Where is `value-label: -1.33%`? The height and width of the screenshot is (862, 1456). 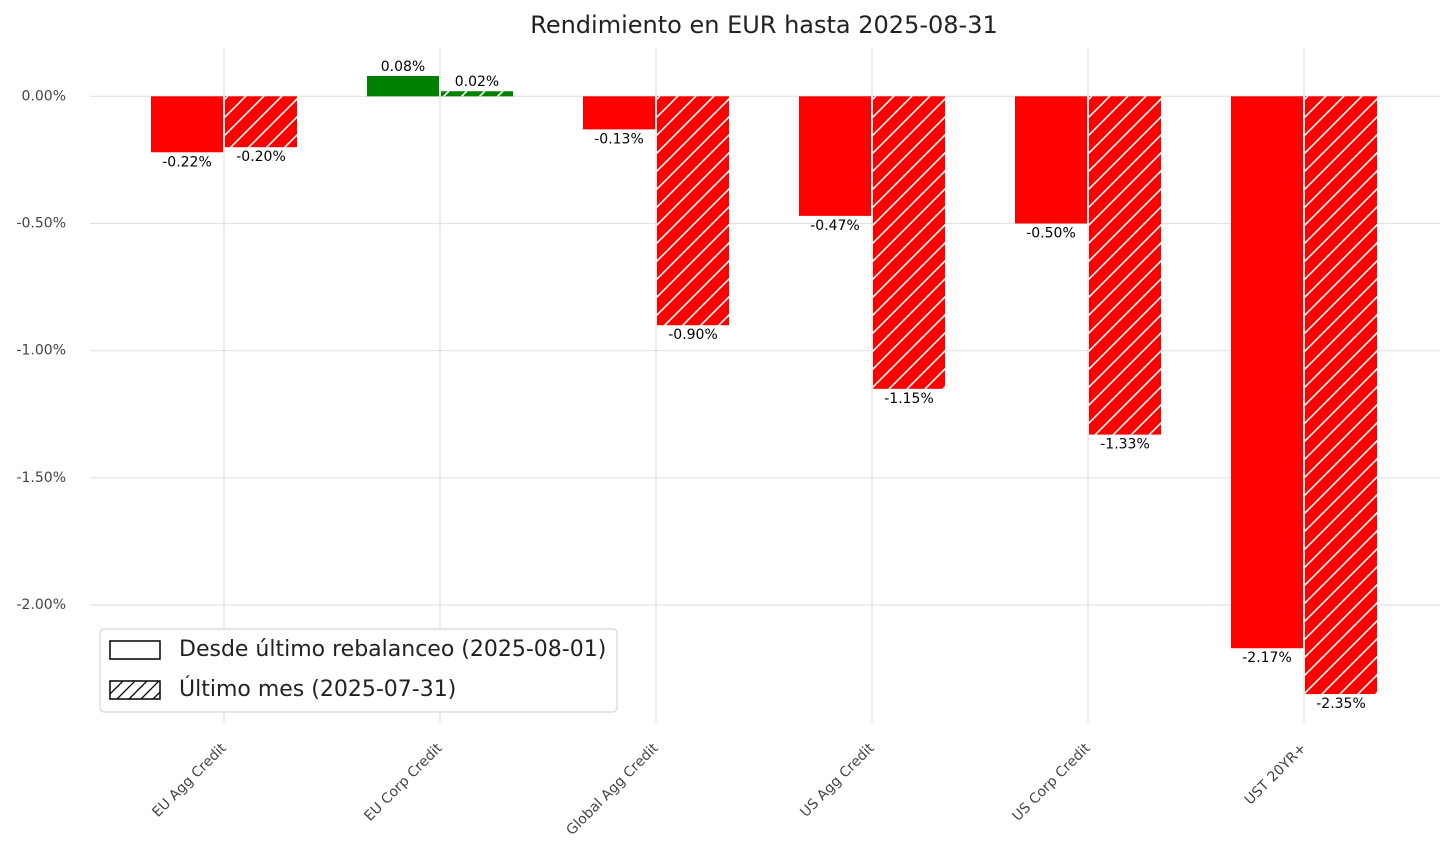
value-label: -1.33% is located at coordinates (1125, 445).